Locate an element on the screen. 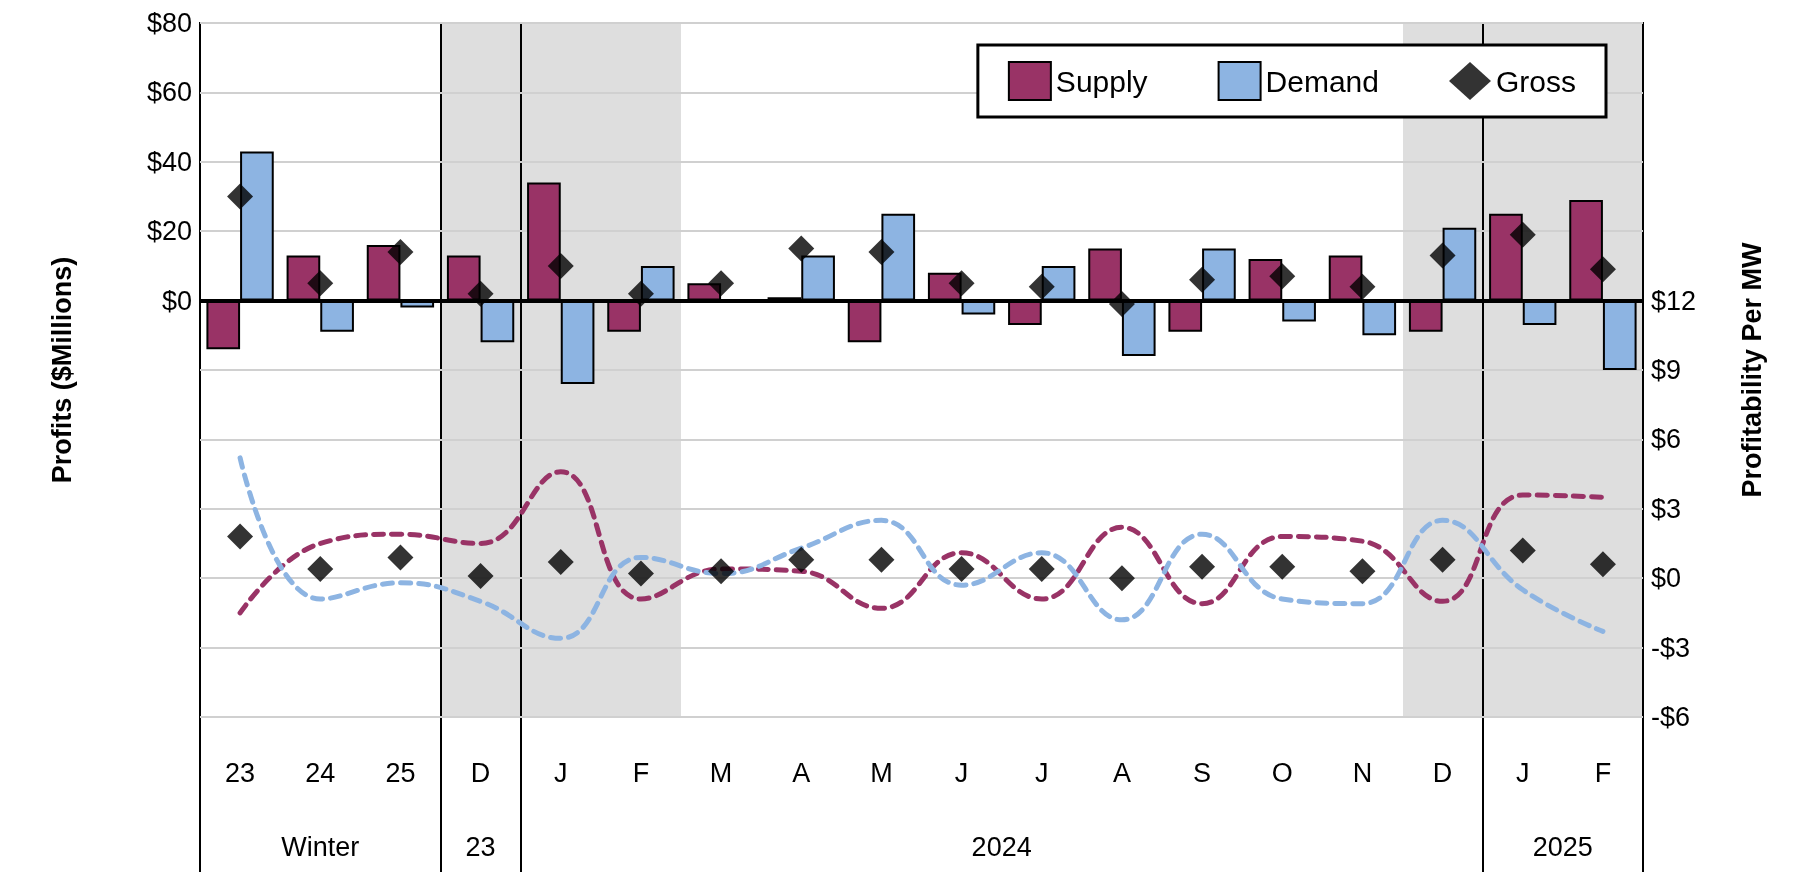 This screenshot has width=1796, height=872. x-tick-label: S is located at coordinates (1202, 772).